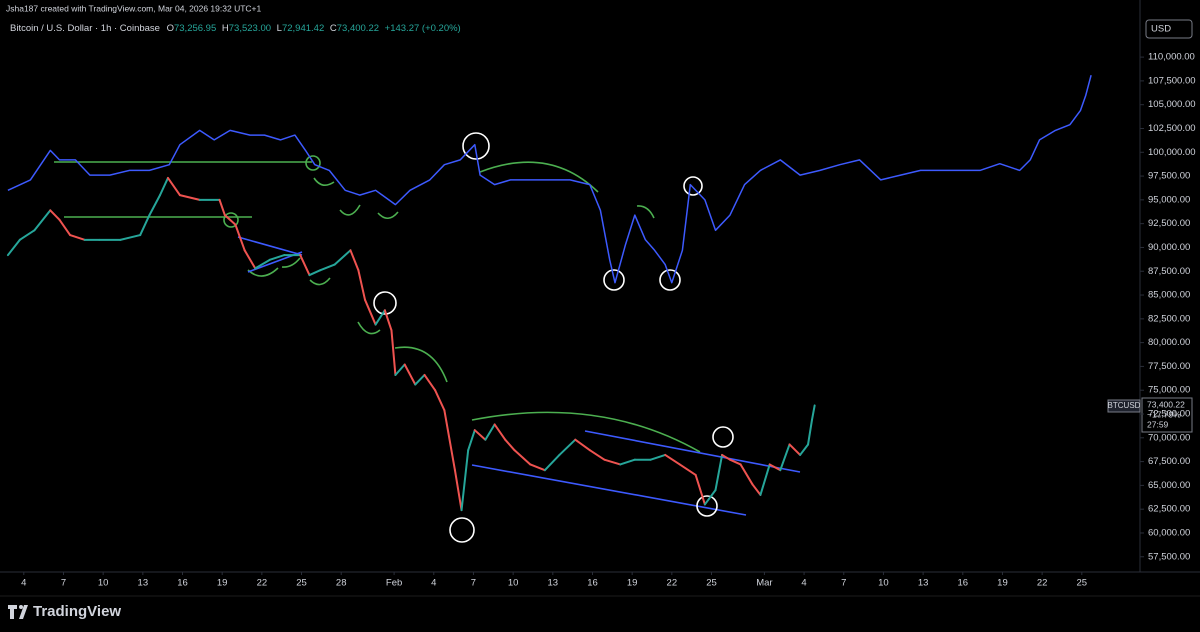  What do you see at coordinates (333, 28) in the screenshot?
I see `ohlc-key: C` at bounding box center [333, 28].